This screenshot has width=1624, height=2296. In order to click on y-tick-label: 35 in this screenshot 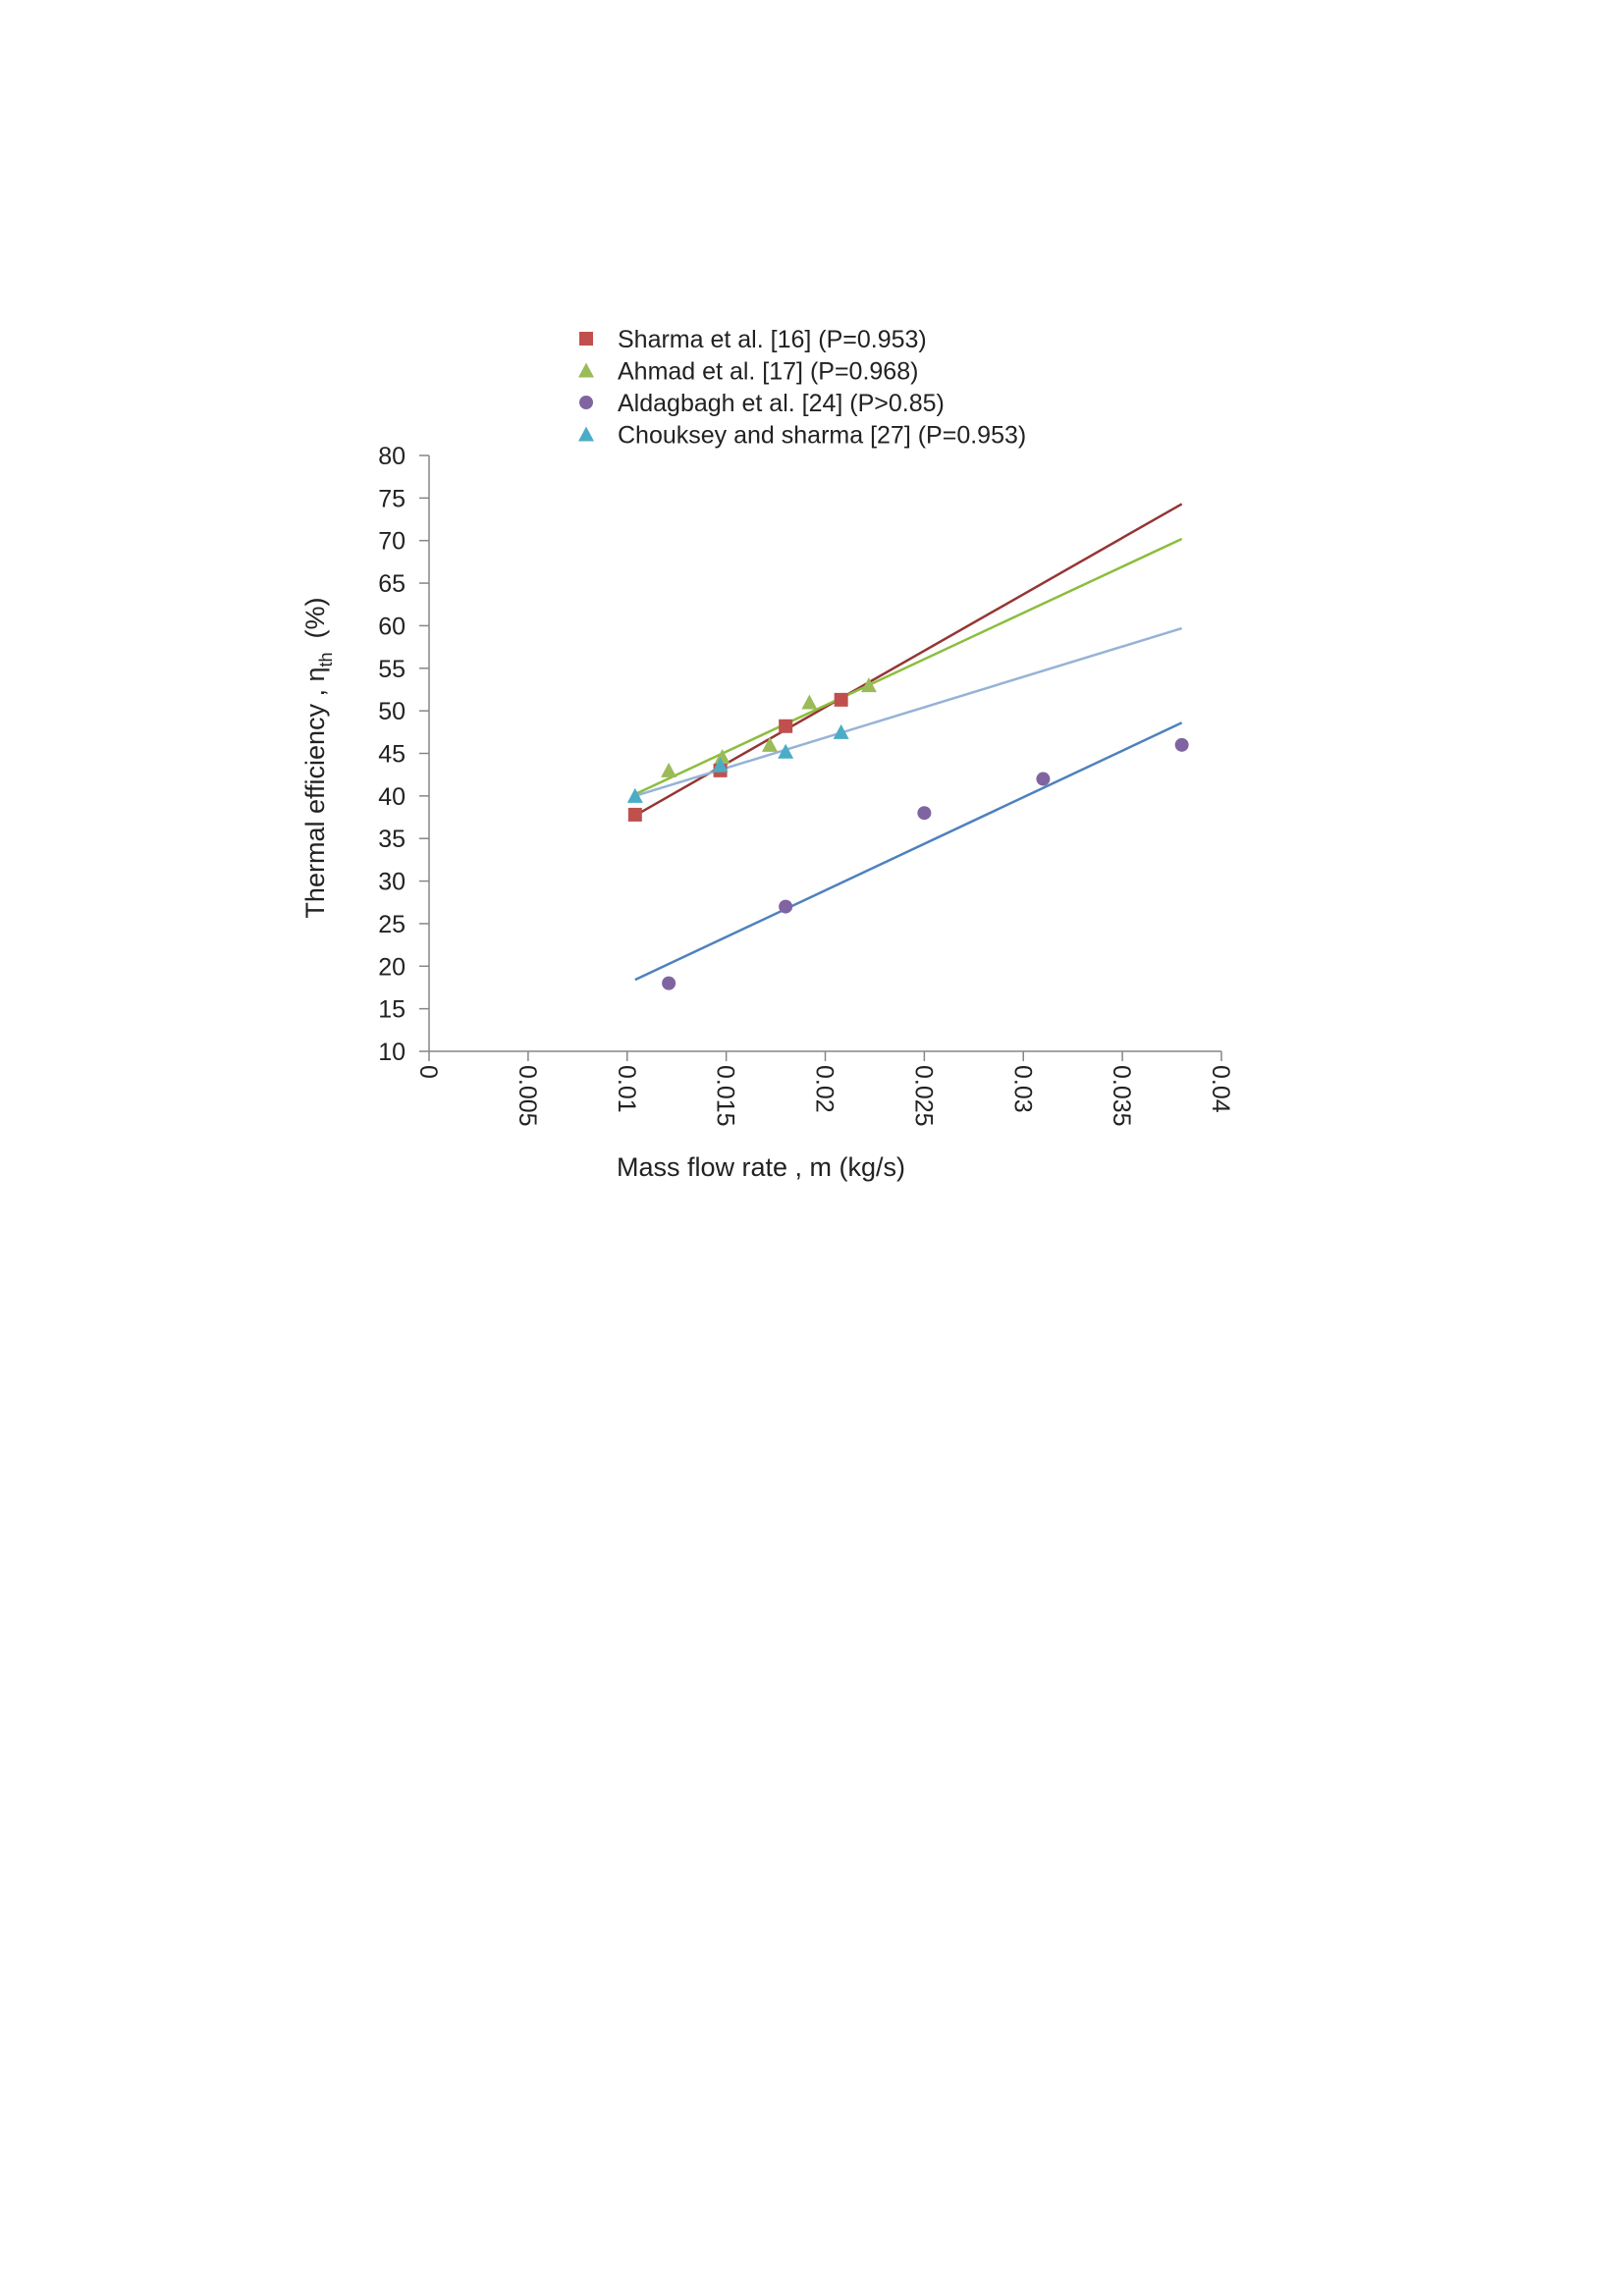, I will do `click(392, 840)`.